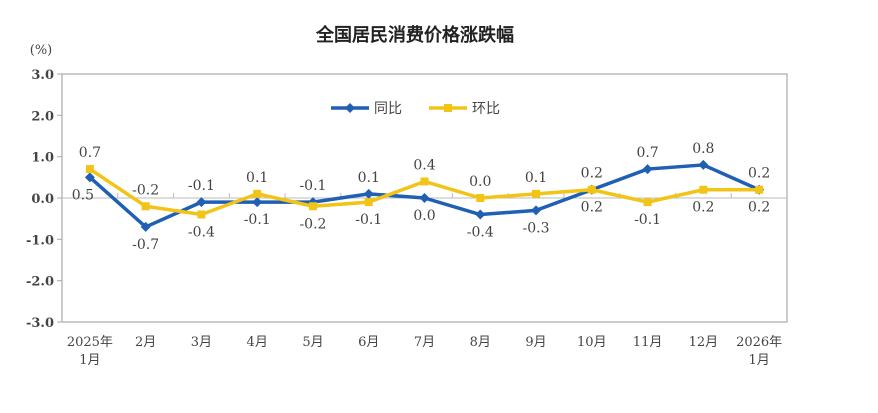 The width and height of the screenshot is (878, 413). What do you see at coordinates (414, 35) in the screenshot?
I see `chart-title: 全国居民消费价格涨跌幅` at bounding box center [414, 35].